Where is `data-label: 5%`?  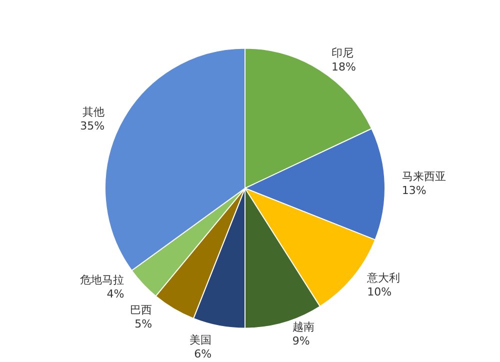 data-label: 5% is located at coordinates (143, 324).